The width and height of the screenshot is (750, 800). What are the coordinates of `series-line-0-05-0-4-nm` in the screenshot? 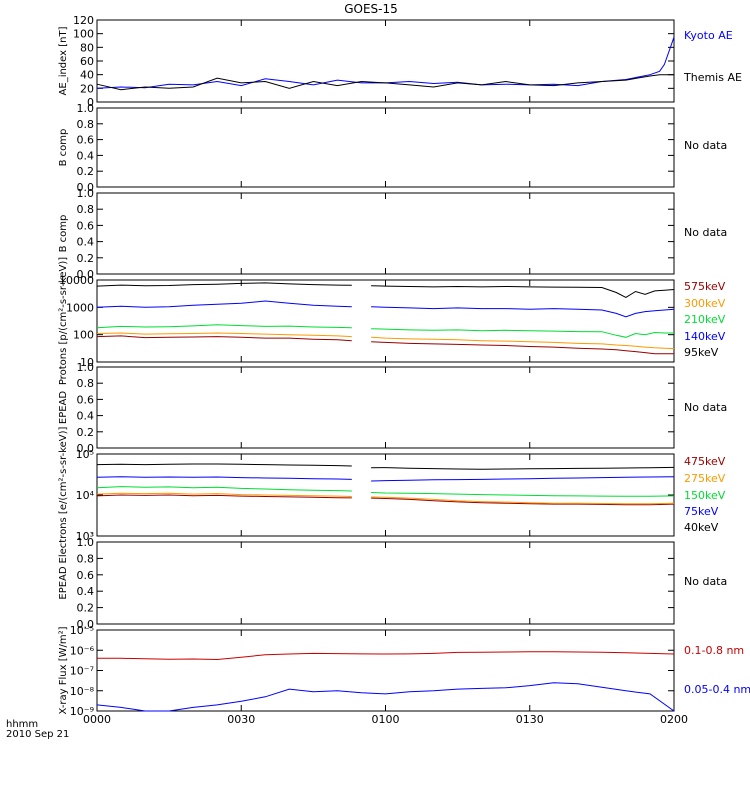 It's located at (385, 697).